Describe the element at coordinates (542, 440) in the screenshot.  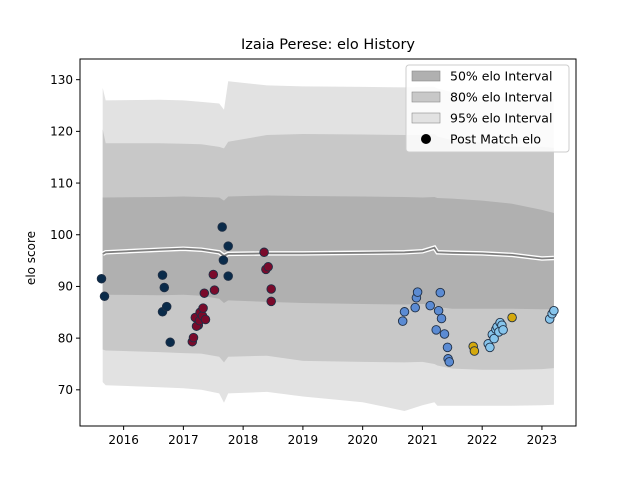
I see `x-tick-label: 2023` at that location.